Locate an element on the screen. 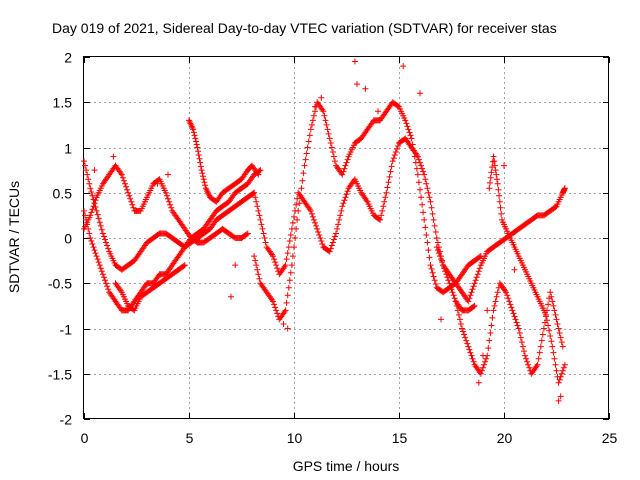 This screenshot has height=480, width=640. x-tick-label: 25 is located at coordinates (610, 438).